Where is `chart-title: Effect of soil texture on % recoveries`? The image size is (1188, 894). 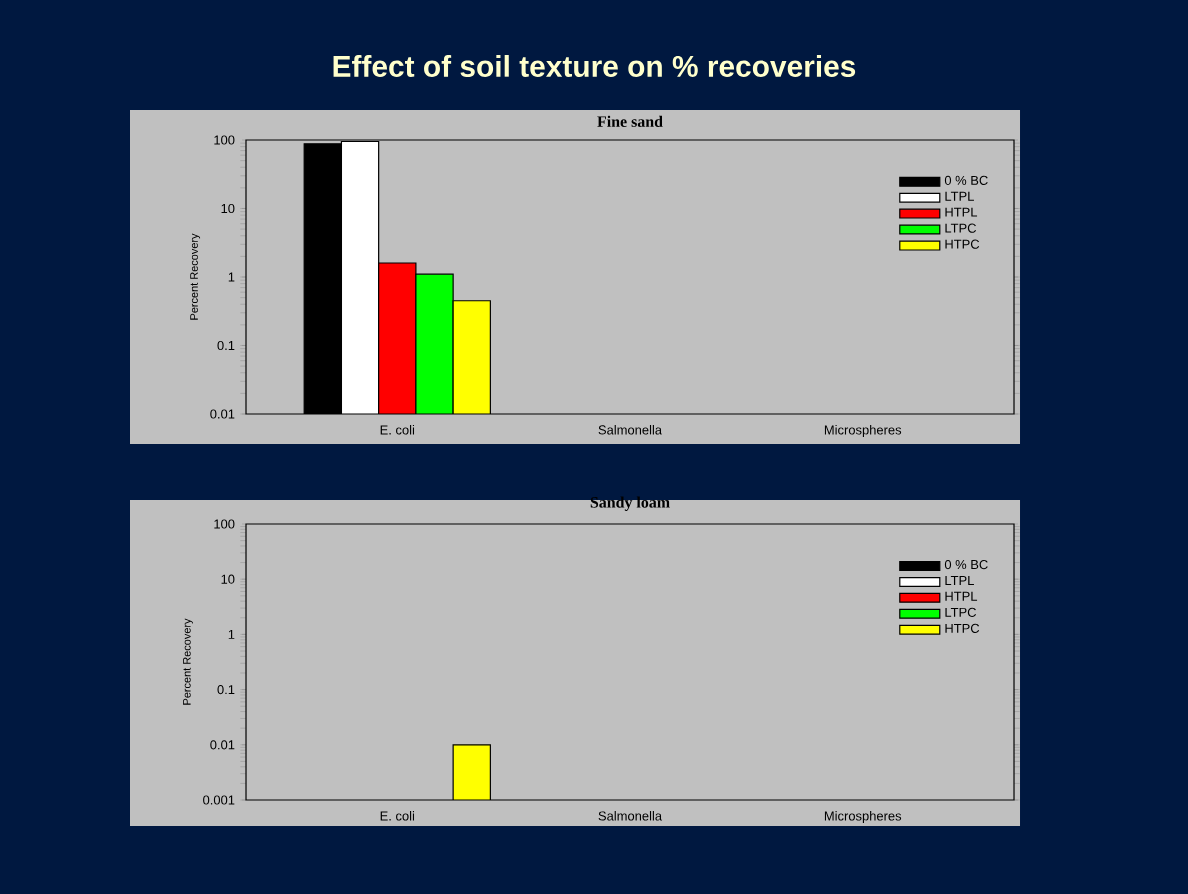
chart-title: Effect of soil texture on % recoveries is located at coordinates (594, 66).